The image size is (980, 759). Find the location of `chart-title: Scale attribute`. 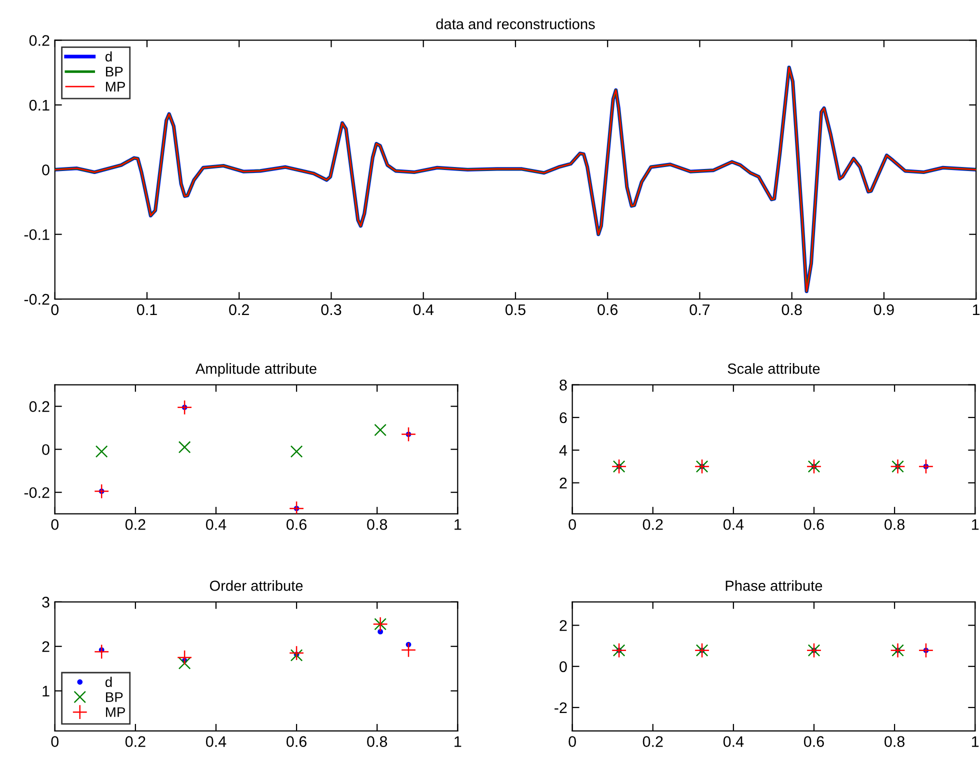

chart-title: Scale attribute is located at coordinates (774, 368).